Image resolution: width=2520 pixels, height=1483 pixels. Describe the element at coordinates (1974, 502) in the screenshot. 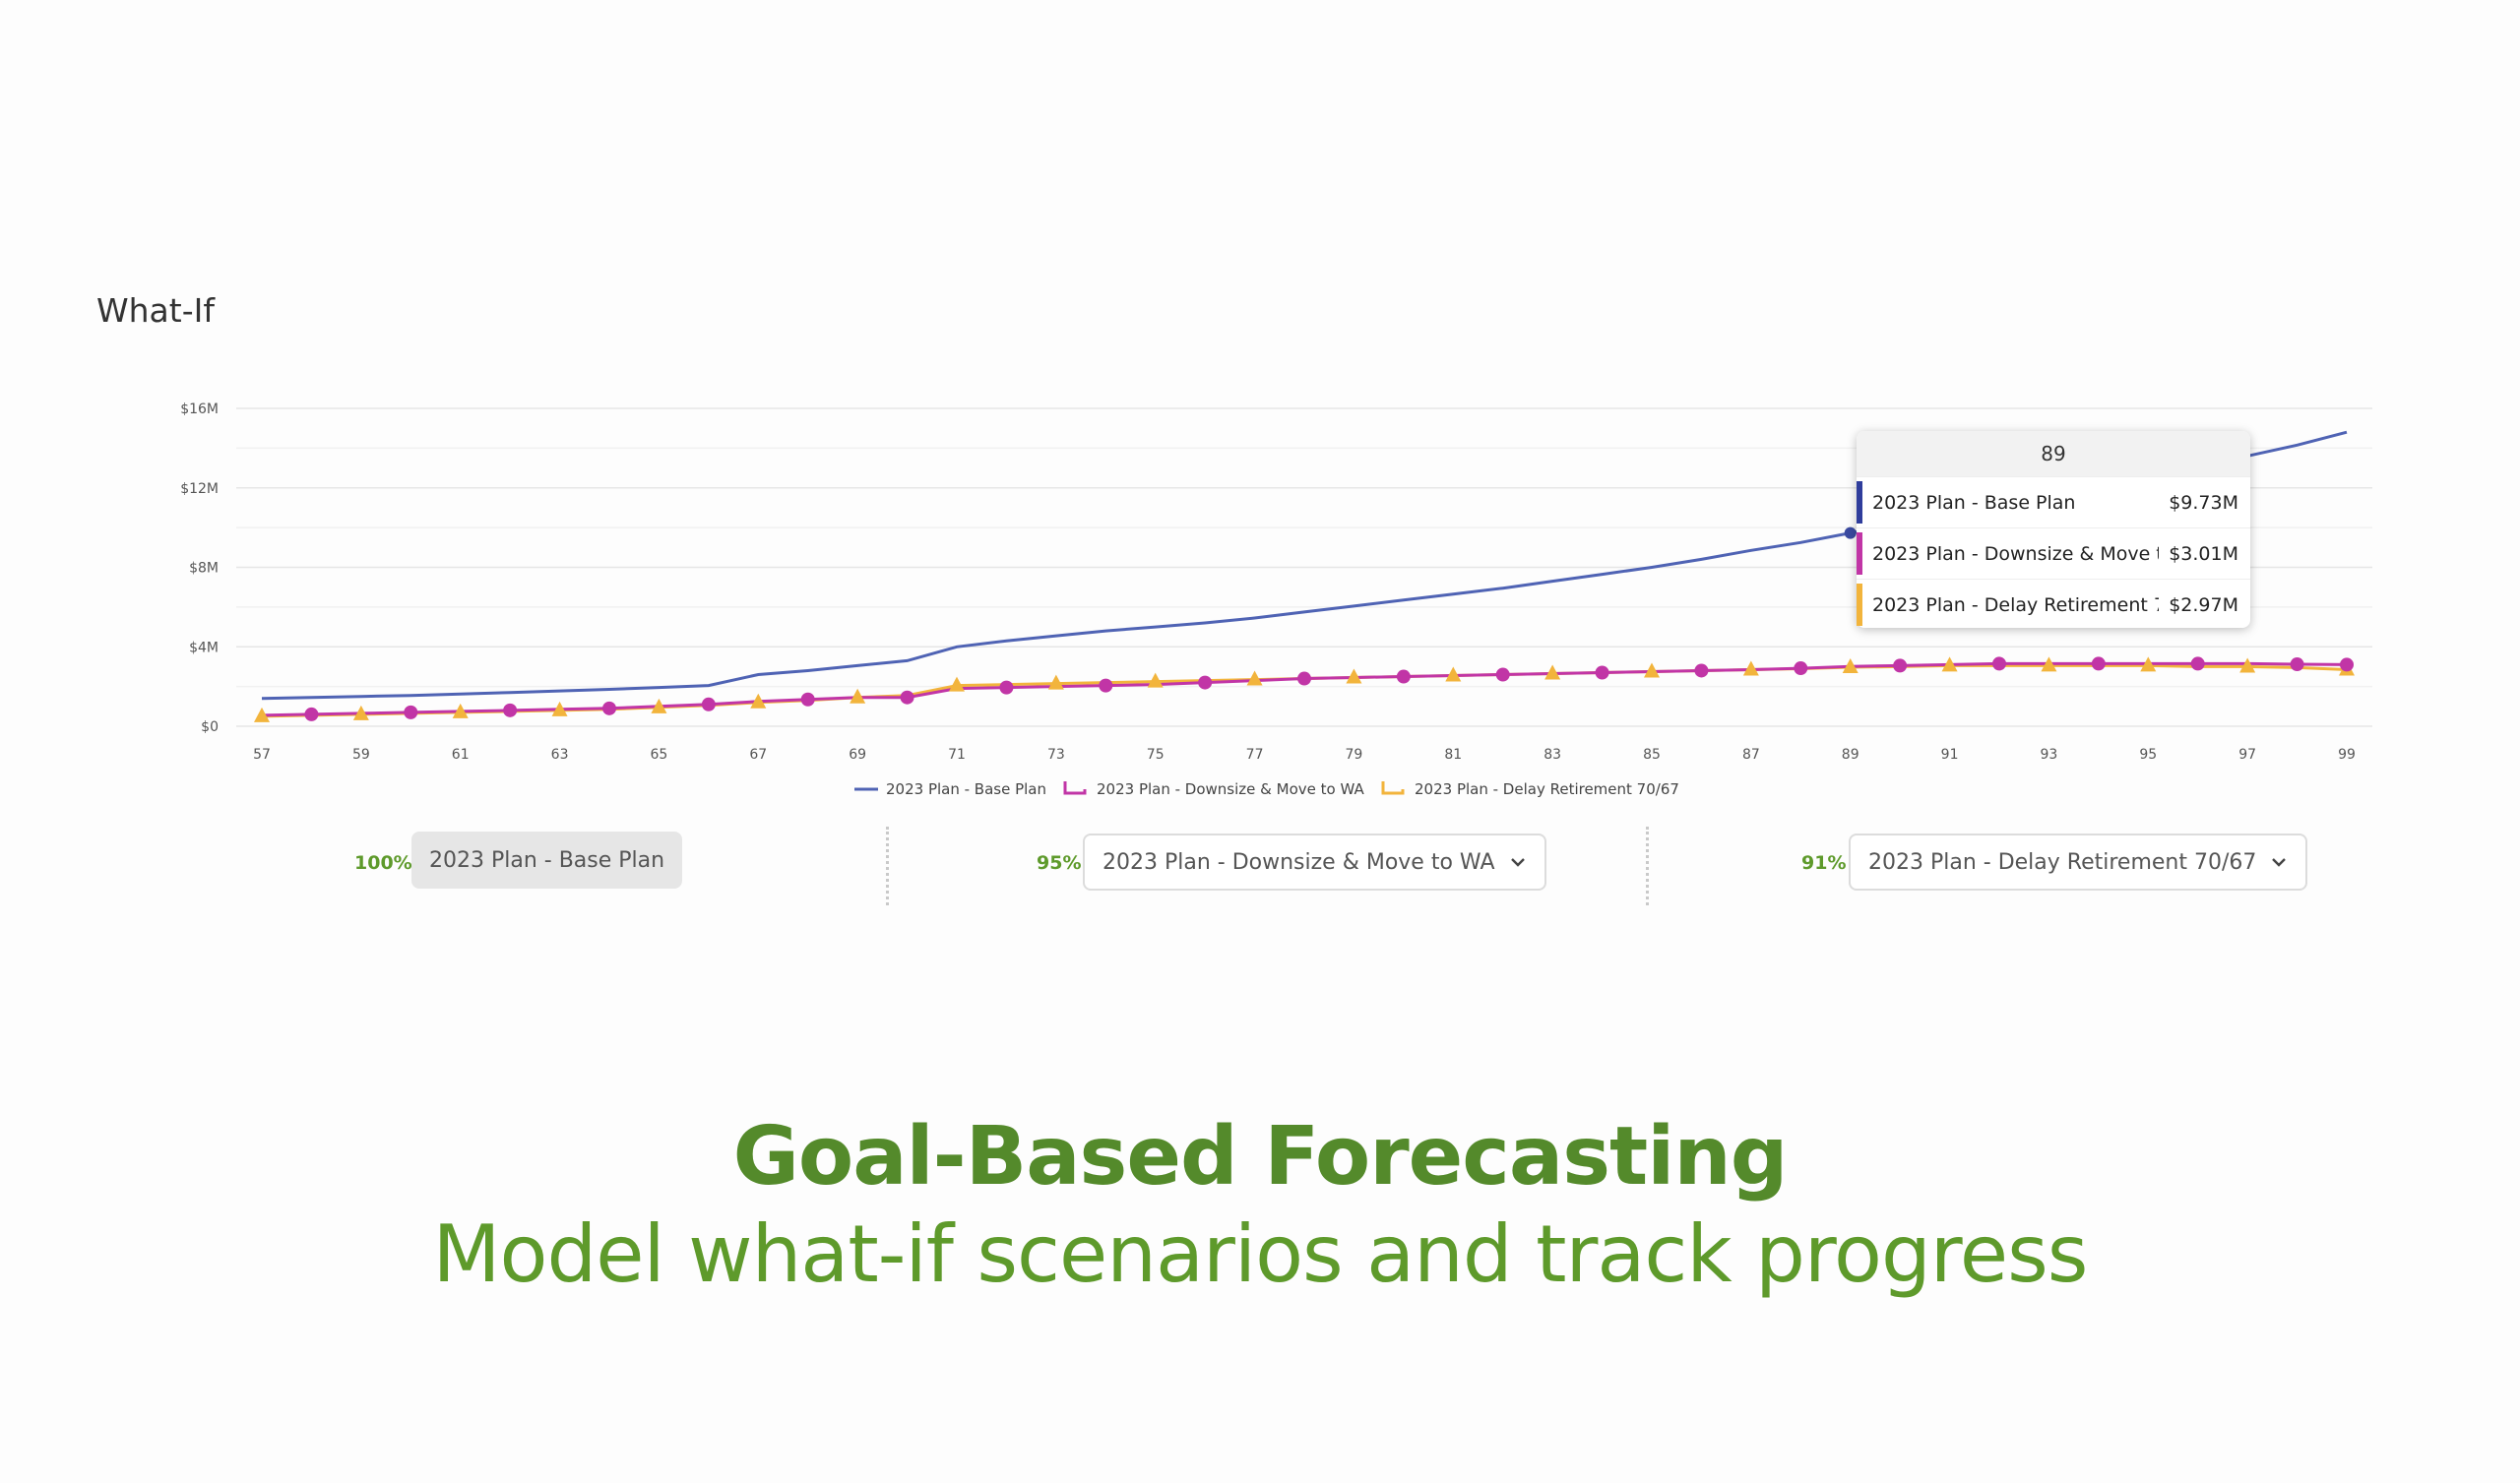

I see `tooltip-series-name: 2023 Plan - Base Plan` at that location.